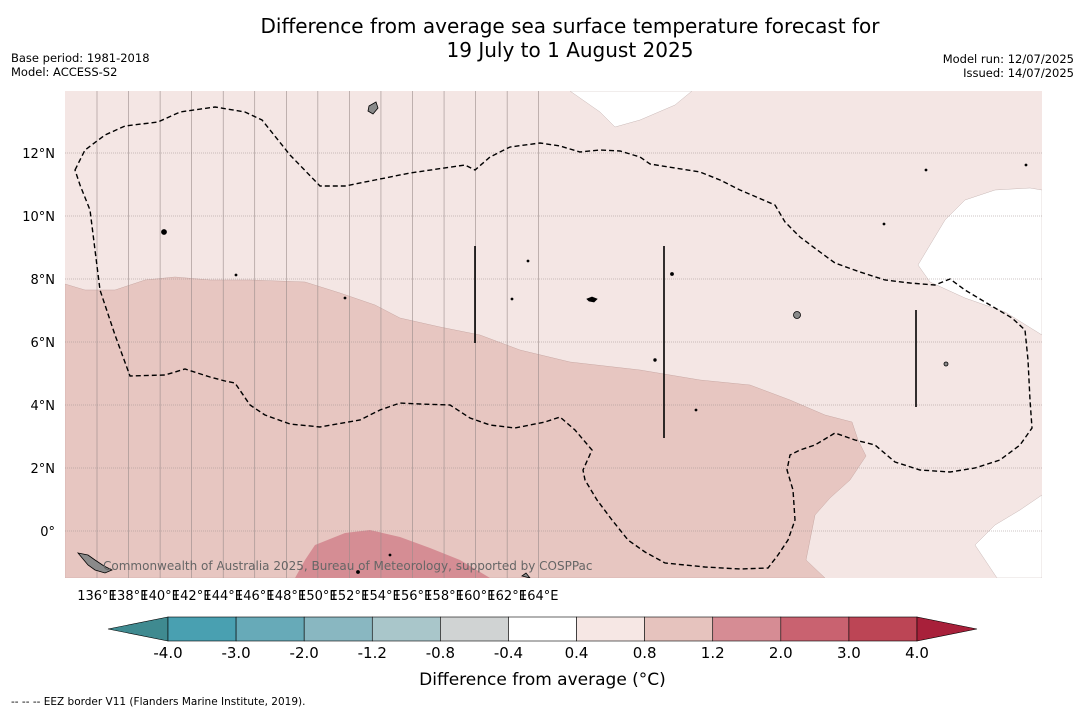 This screenshot has width=1085, height=713. I want to click on latitude-label: 4°N, so click(43, 406).